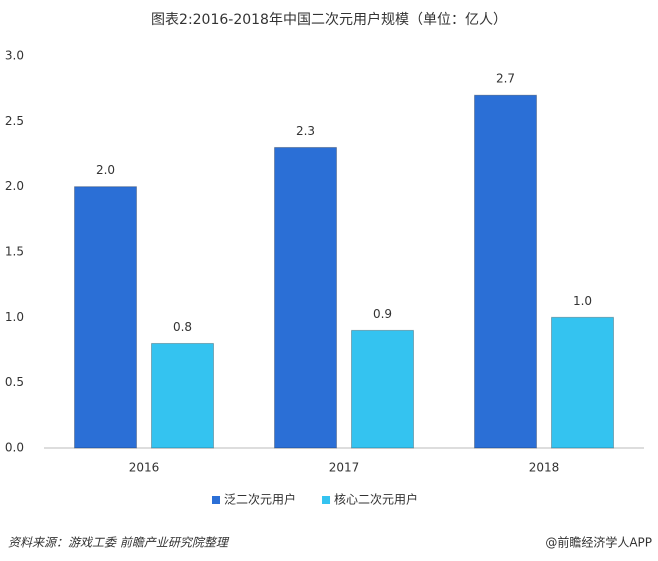 The image size is (658, 561). What do you see at coordinates (544, 468) in the screenshot?
I see `x-tick-label: 2018` at bounding box center [544, 468].